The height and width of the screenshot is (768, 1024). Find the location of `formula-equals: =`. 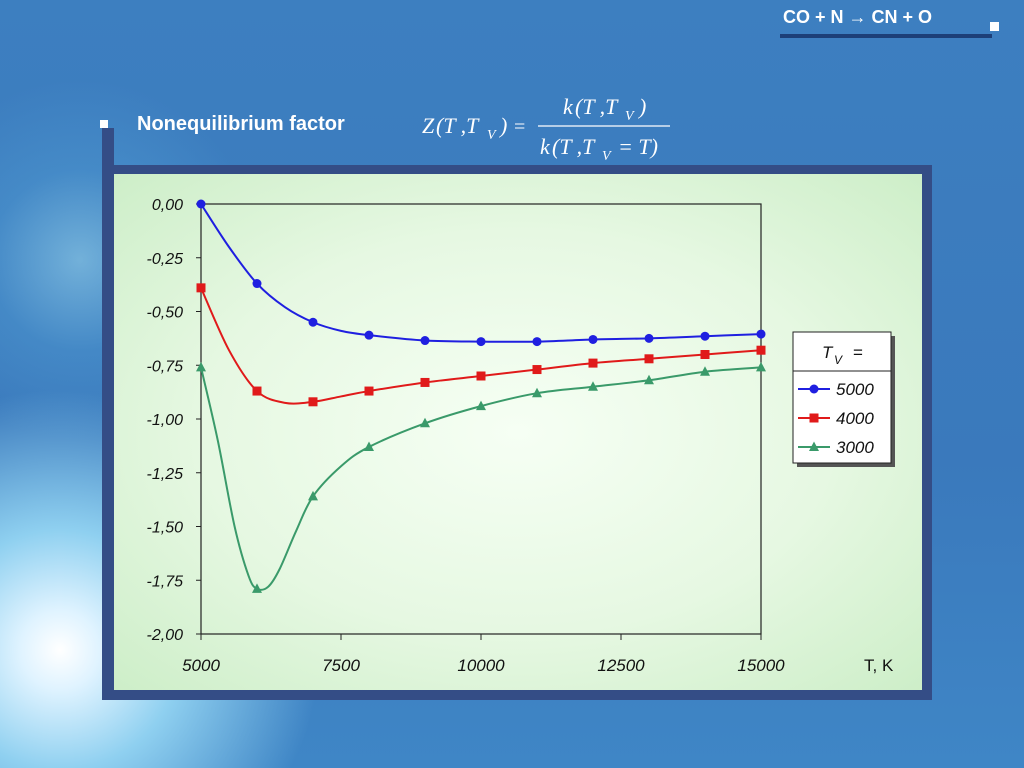

formula-equals: = is located at coordinates (519, 127).